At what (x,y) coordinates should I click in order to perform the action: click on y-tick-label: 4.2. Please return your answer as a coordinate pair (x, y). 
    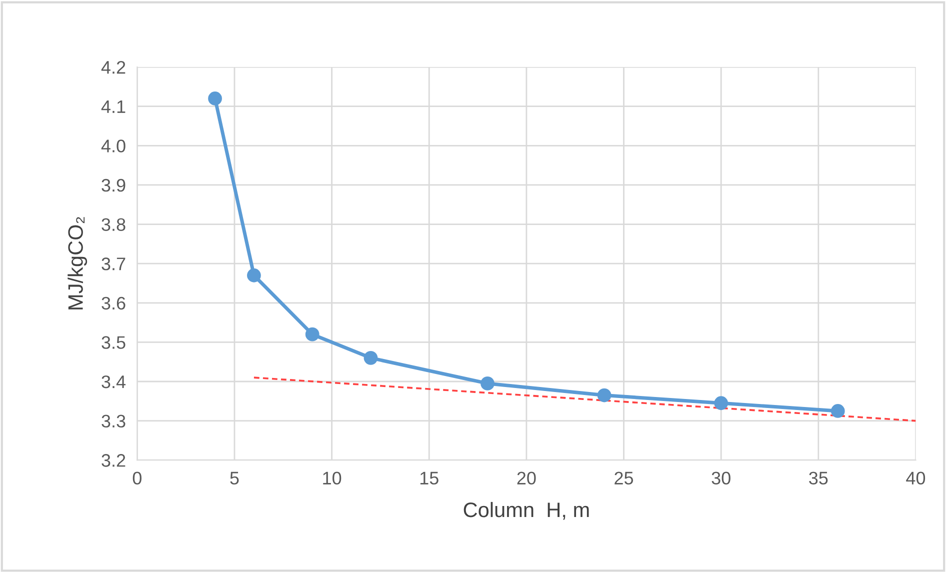
    Looking at the image, I should click on (113, 67).